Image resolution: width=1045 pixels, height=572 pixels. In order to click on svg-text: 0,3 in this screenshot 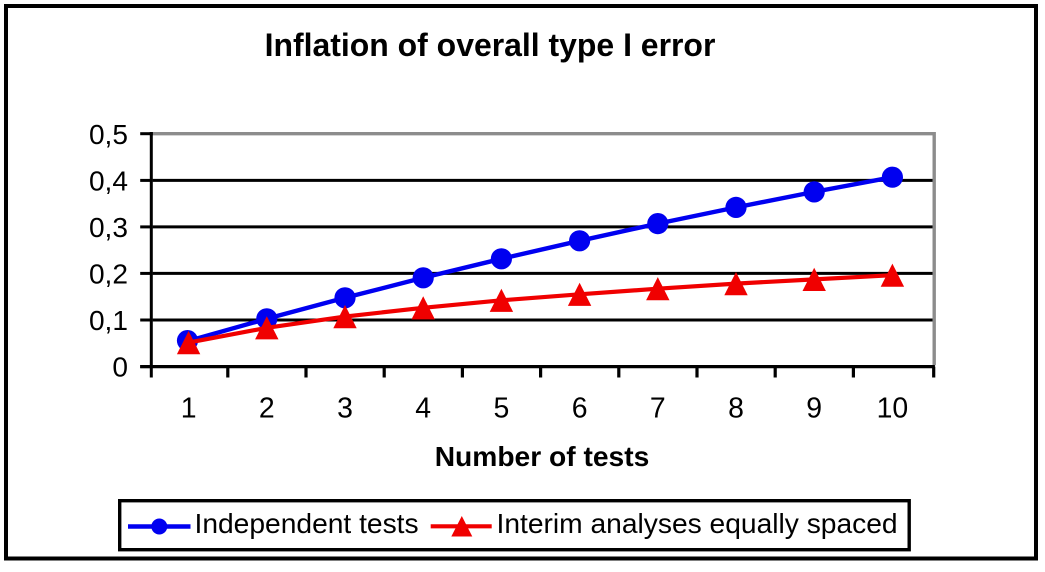, I will do `click(108, 227)`.